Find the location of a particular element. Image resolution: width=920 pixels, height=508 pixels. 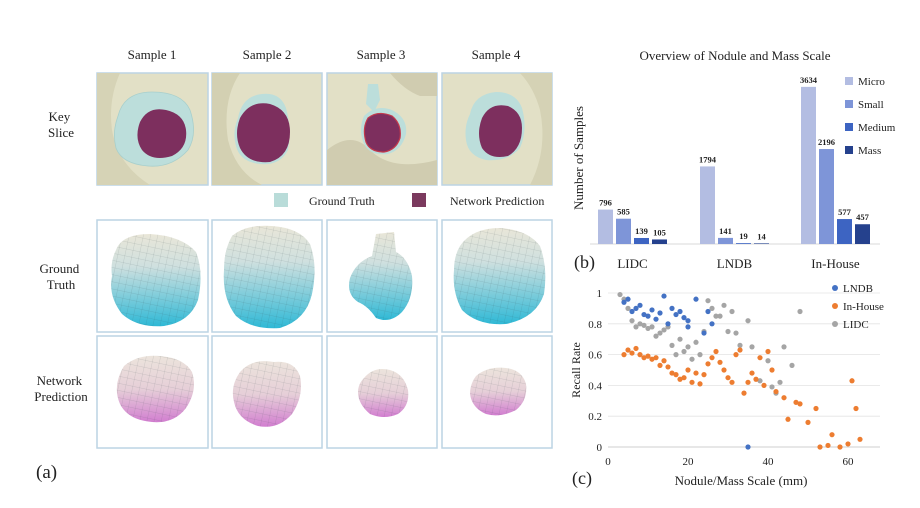

scatter-legend-label-lndb: LNDB is located at coordinates (858, 289).